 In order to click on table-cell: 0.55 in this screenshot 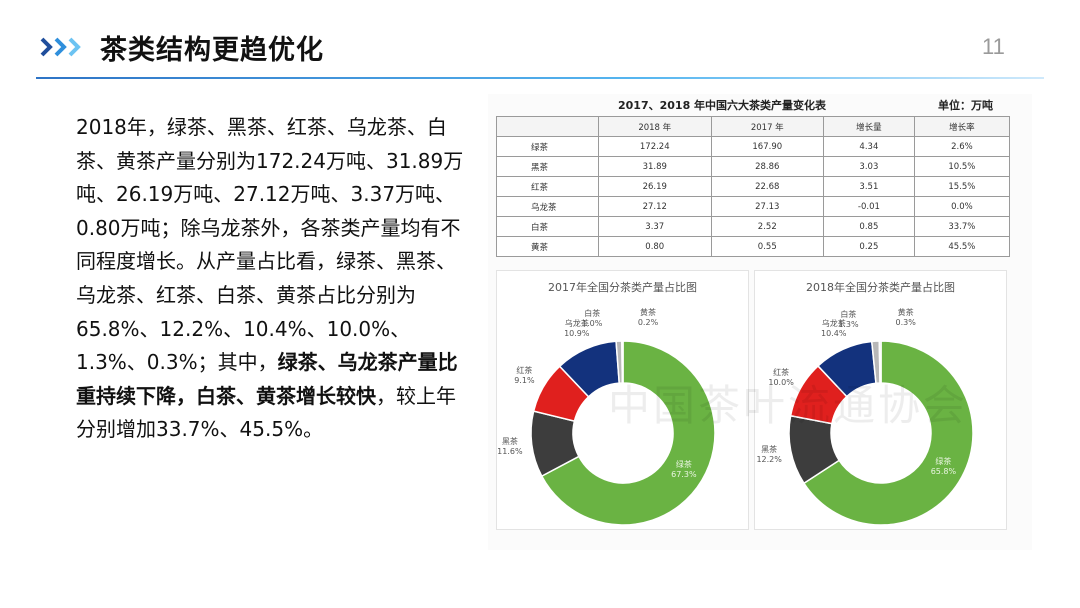, I will do `click(767, 246)`.